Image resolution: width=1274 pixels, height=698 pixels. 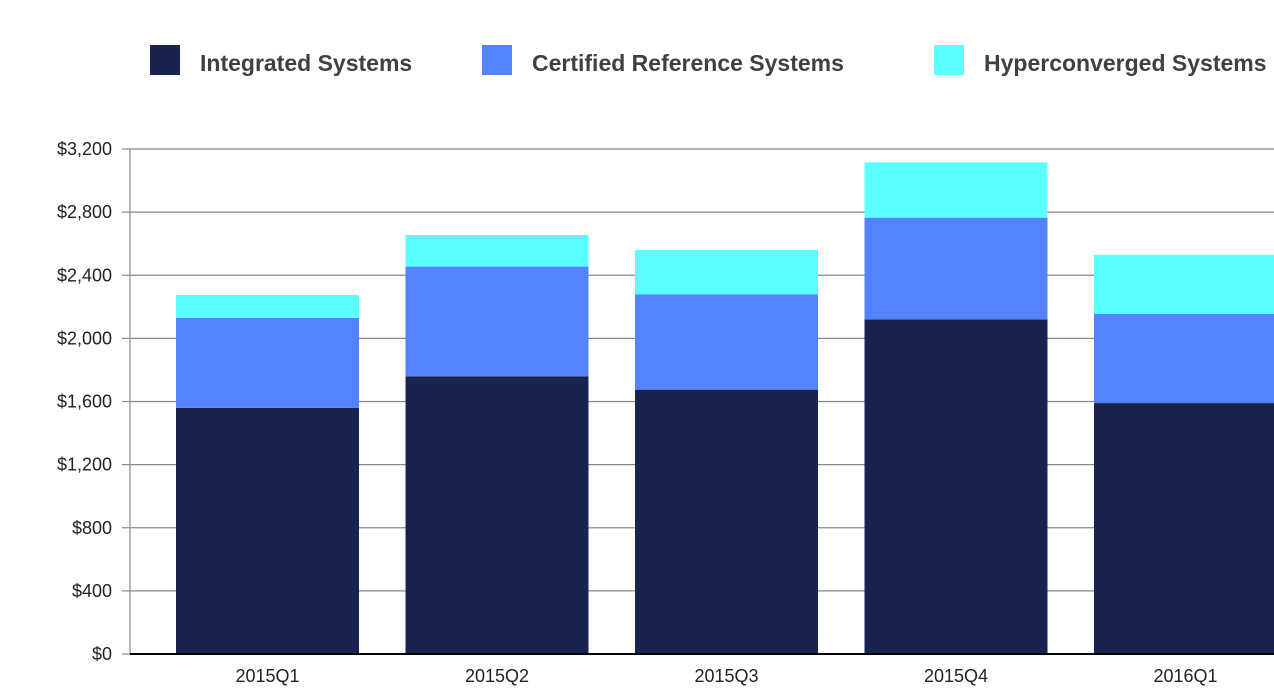 I want to click on legend-label-hyperconverged-systems: Hyperconverged Systems, so click(x=1125, y=63).